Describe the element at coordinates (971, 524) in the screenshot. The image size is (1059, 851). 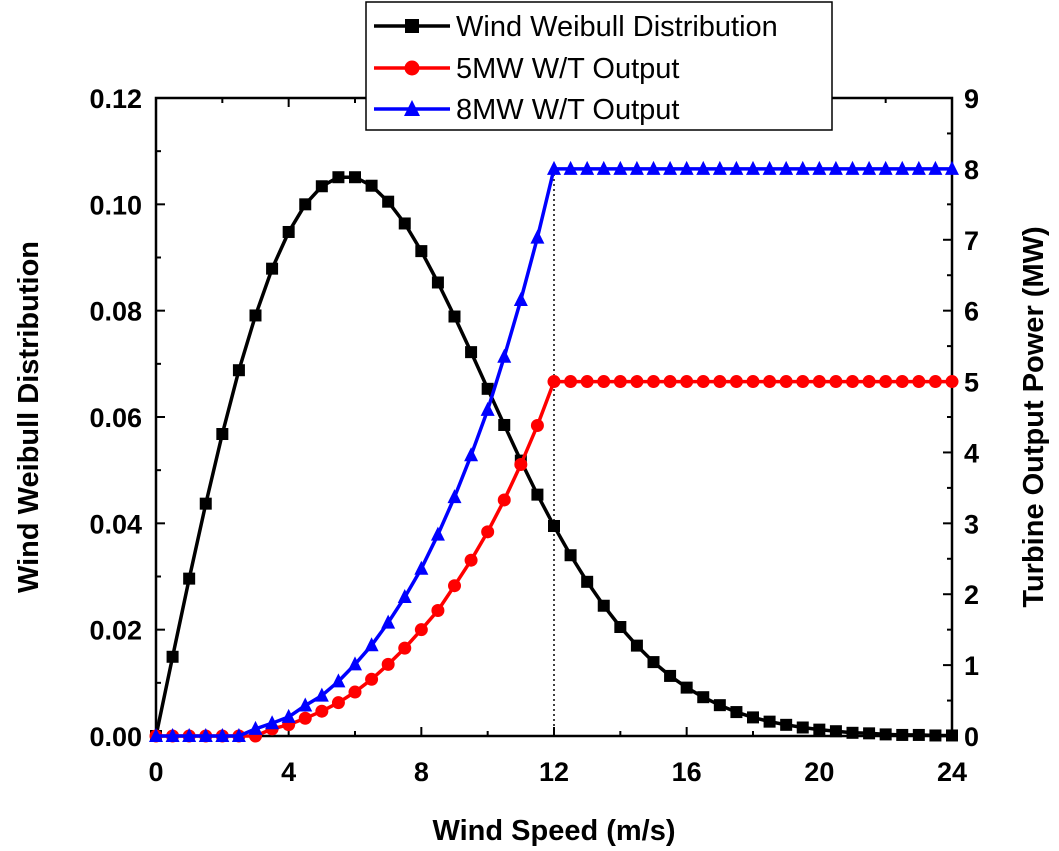
I see `y-right-tick-label: 3` at that location.